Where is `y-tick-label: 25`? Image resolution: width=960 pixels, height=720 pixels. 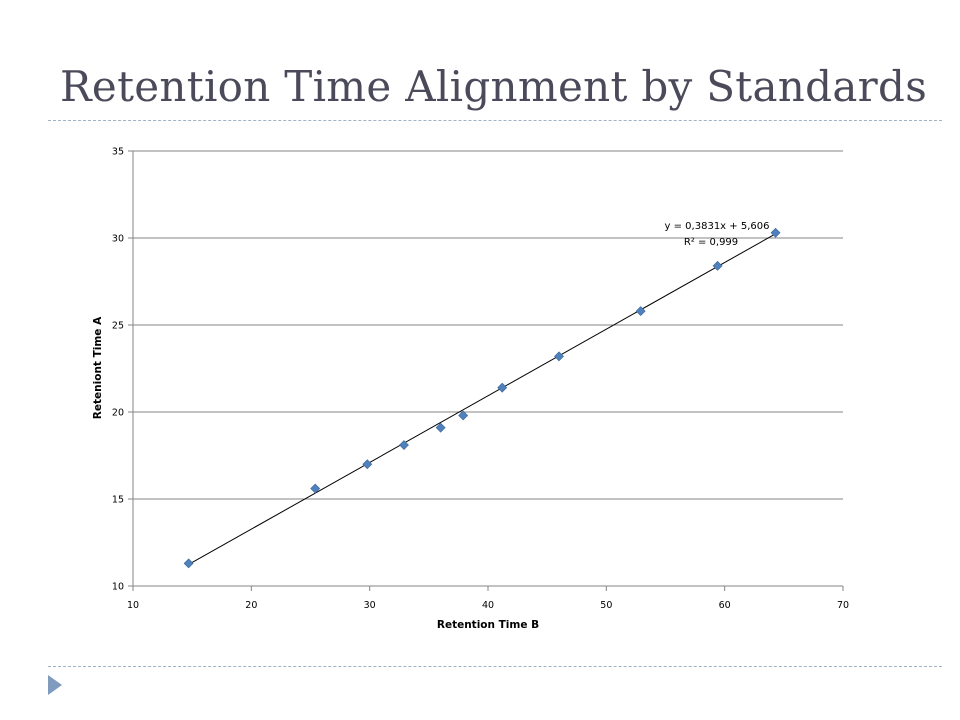 y-tick-label: 25 is located at coordinates (118, 326).